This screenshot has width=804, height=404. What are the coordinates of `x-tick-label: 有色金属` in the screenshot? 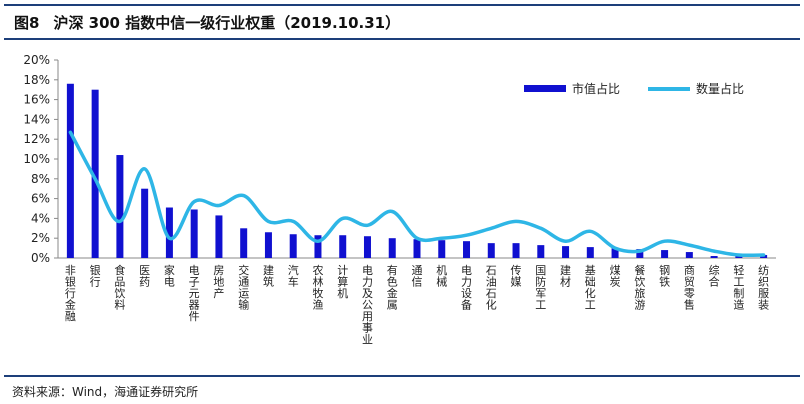 It's located at (392, 287).